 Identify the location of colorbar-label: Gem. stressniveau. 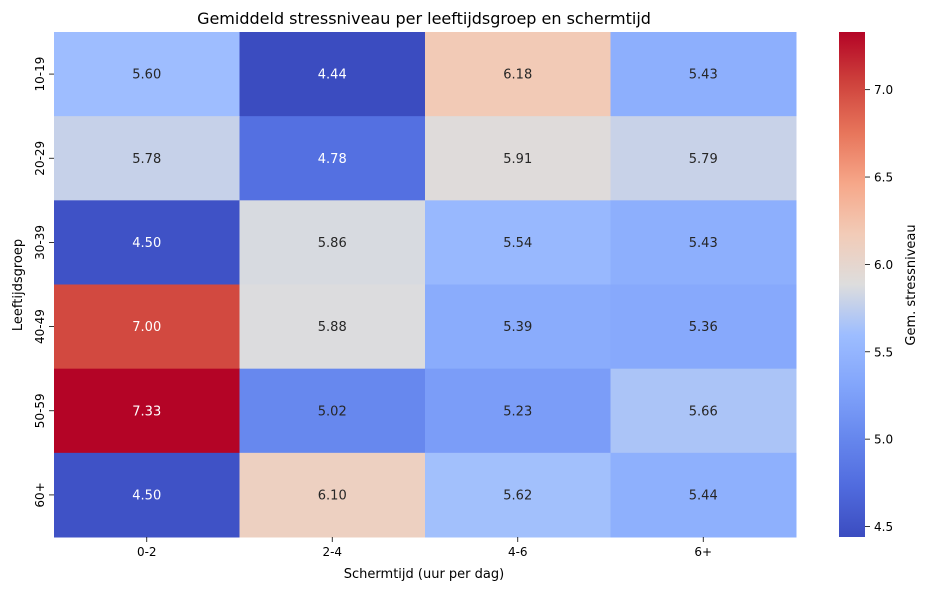
(911, 284).